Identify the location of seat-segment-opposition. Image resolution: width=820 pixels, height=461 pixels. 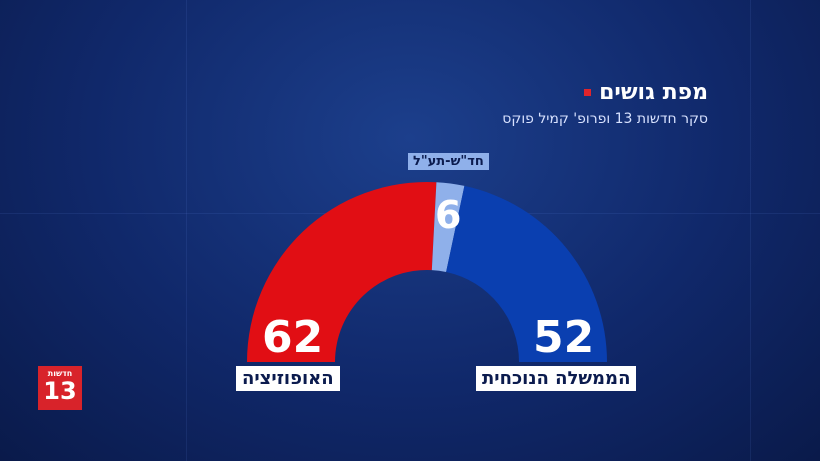
(342, 272).